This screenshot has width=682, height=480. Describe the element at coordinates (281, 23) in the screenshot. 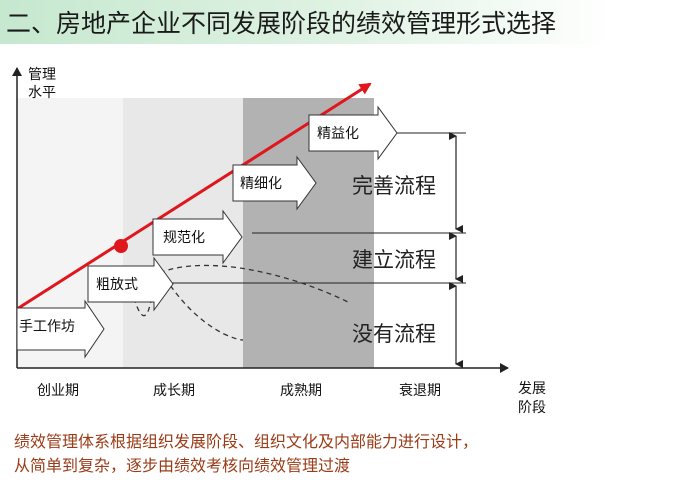

I see `page-title: 二、房地产企业不同发展阶段的绩效管理形式选择` at that location.